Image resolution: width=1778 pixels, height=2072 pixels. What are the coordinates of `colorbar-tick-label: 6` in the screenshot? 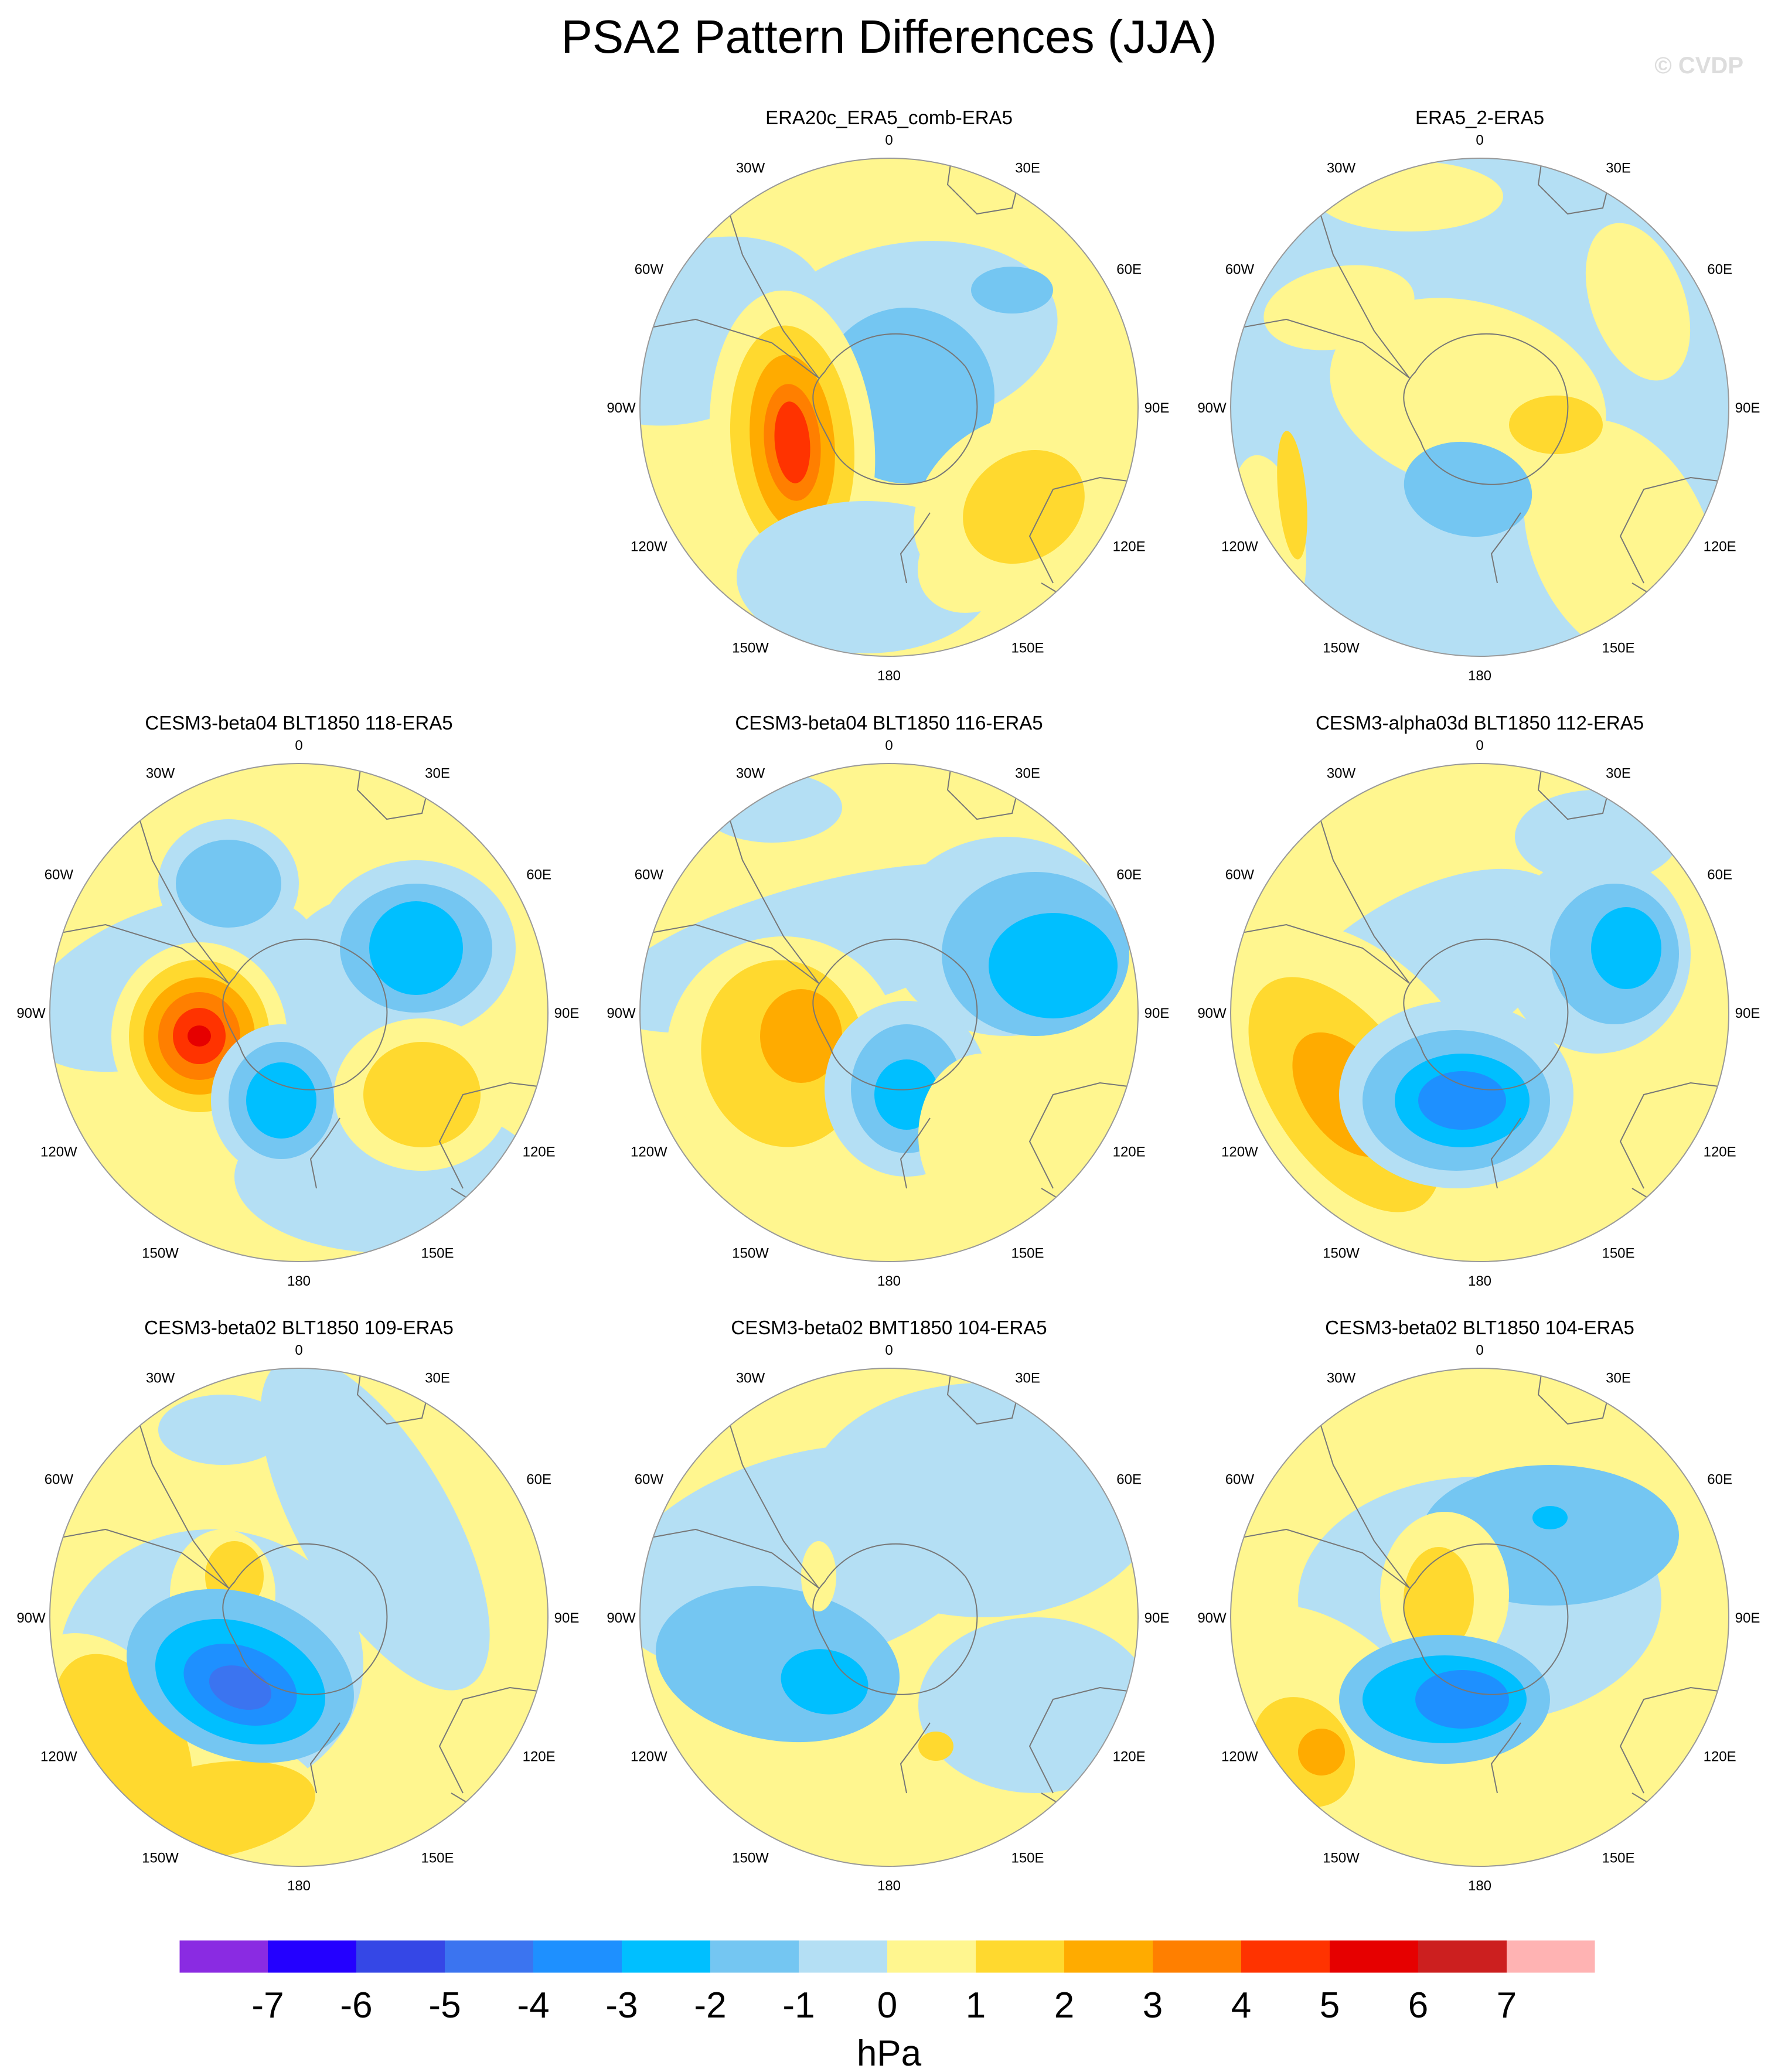 It's located at (1418, 2005).